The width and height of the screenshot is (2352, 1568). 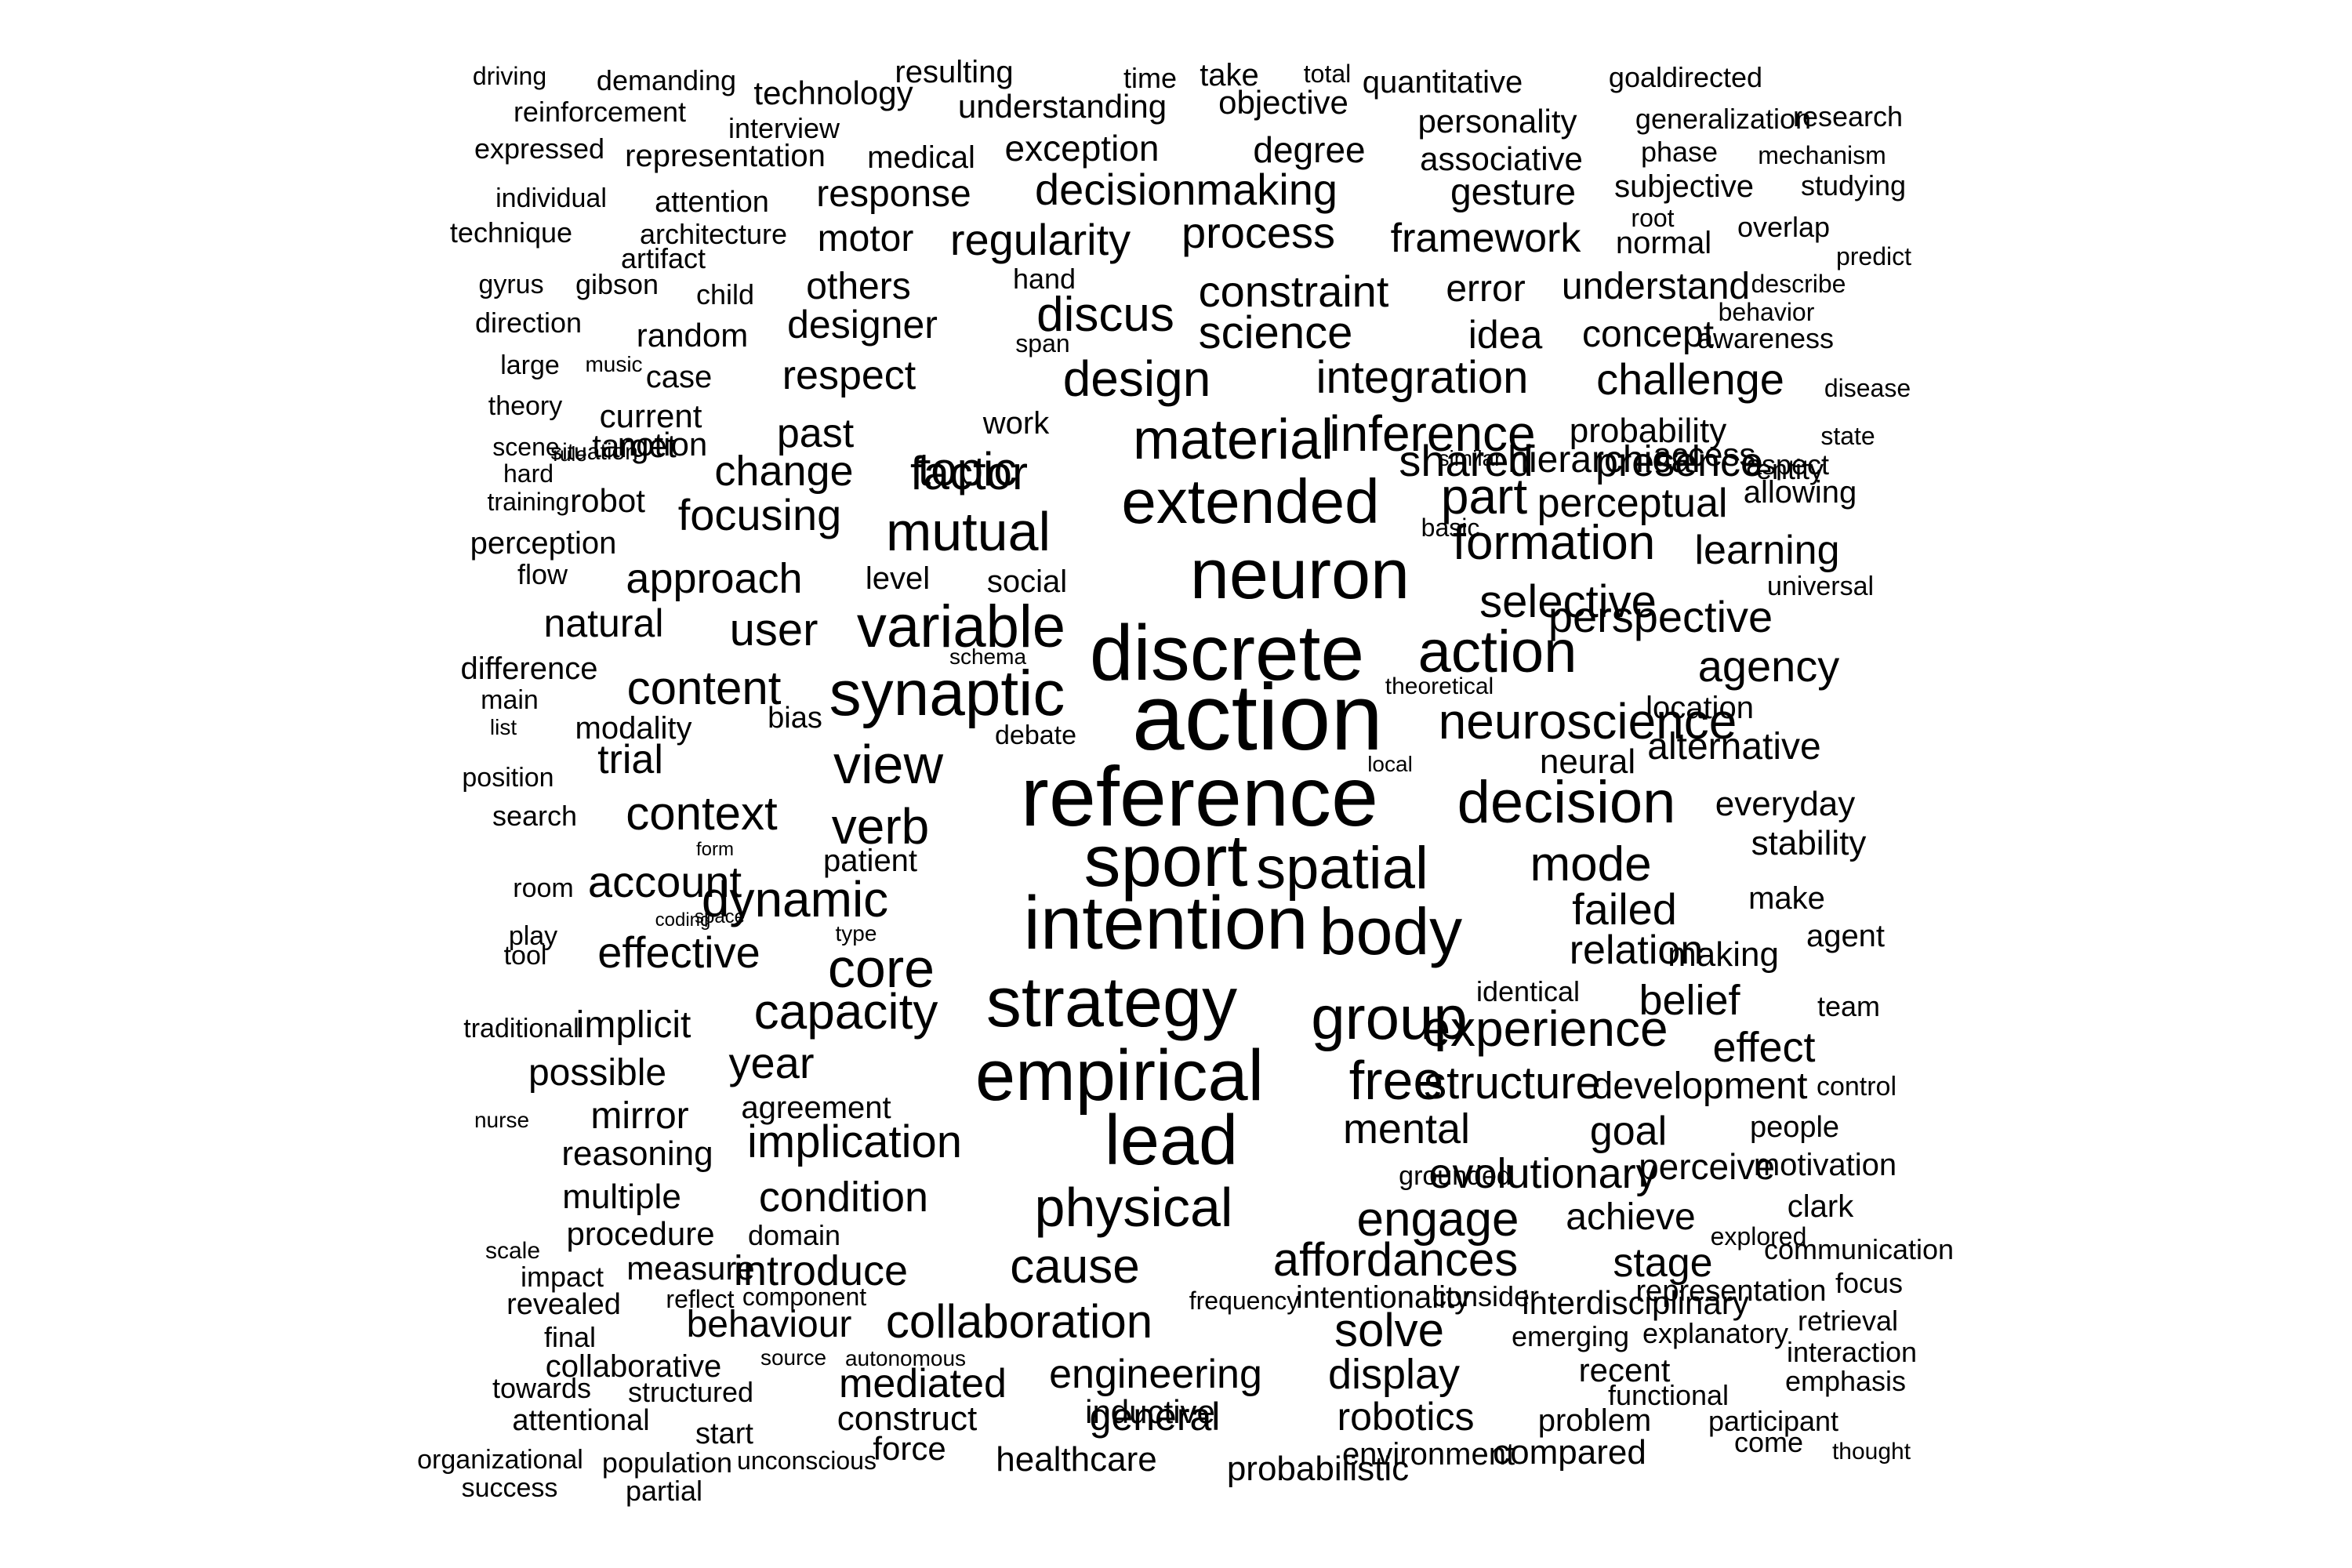 What do you see at coordinates (1768, 666) in the screenshot?
I see `cloud-word: agency` at bounding box center [1768, 666].